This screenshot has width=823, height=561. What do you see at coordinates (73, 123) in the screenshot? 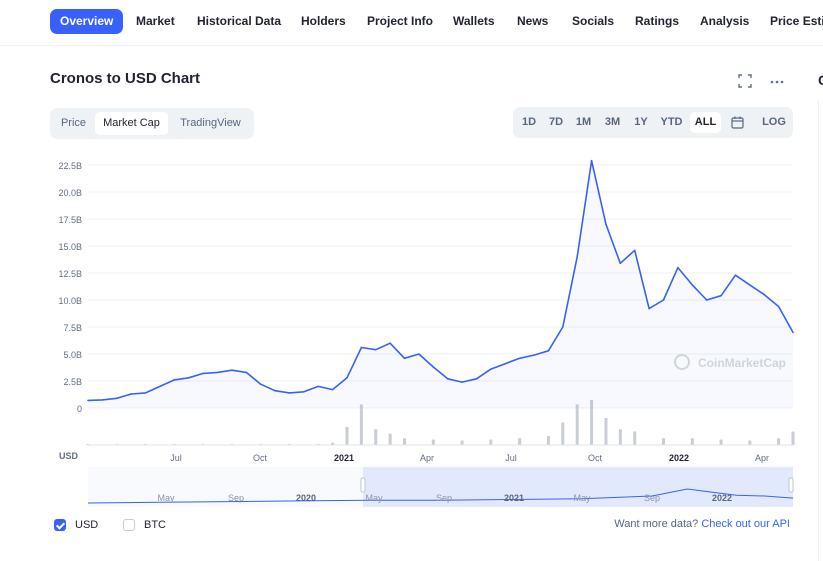
I see `tab-price: Price` at bounding box center [73, 123].